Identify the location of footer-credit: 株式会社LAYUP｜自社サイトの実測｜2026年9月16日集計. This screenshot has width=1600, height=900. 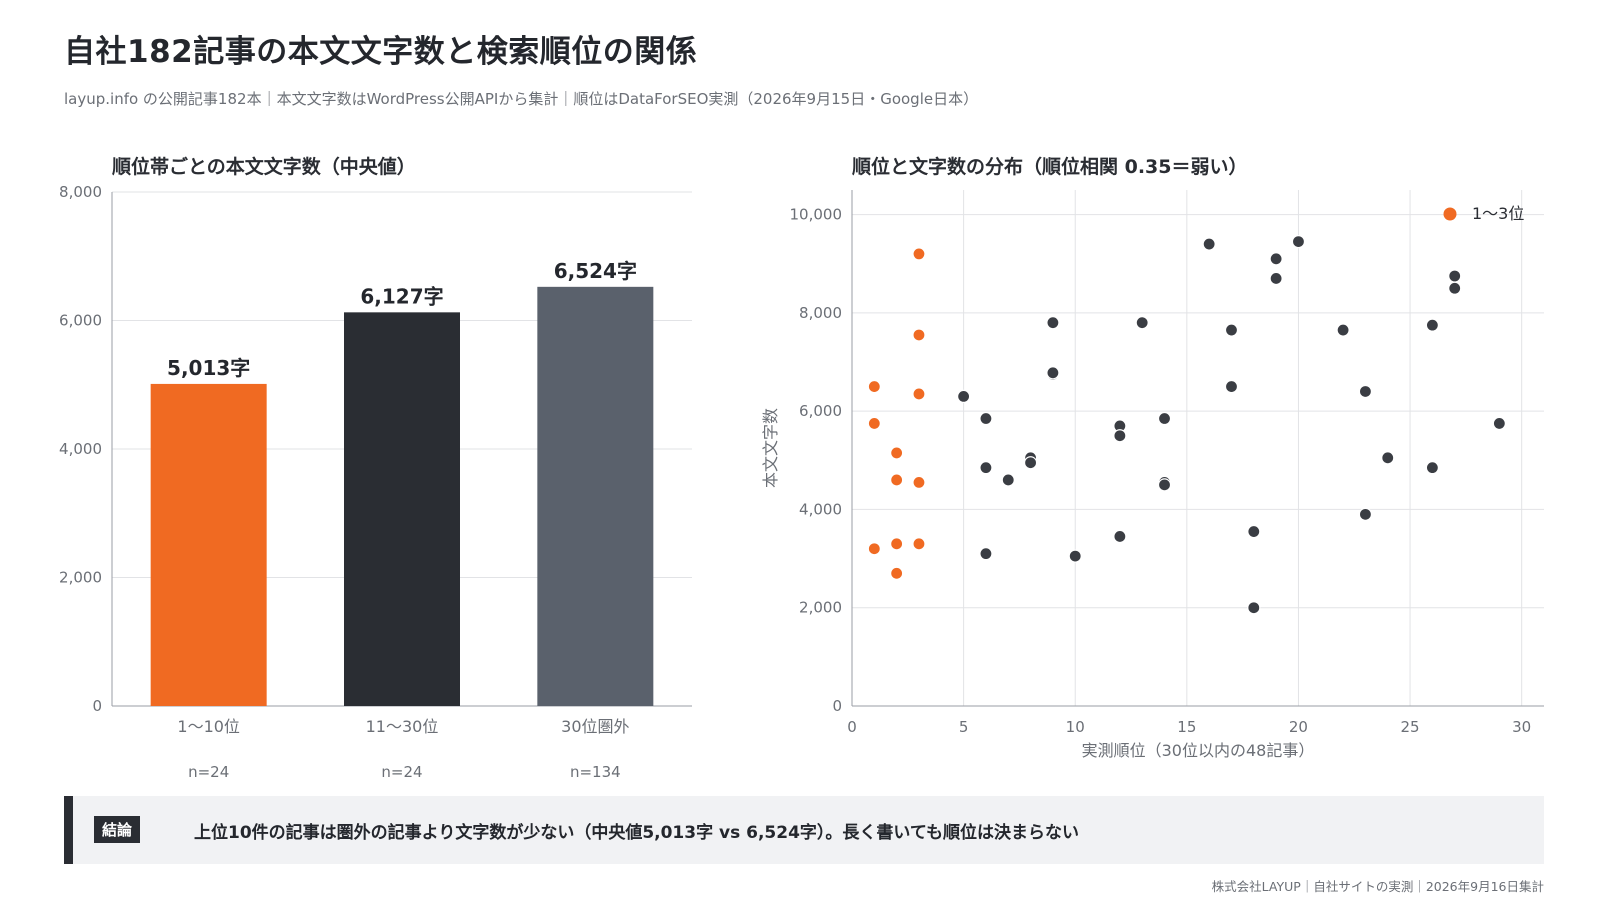
(1377, 886).